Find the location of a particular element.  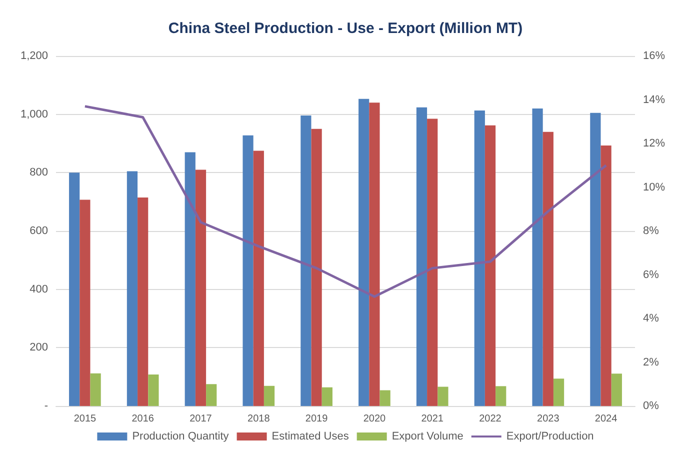

x-tick-label: 2022 is located at coordinates (490, 419).